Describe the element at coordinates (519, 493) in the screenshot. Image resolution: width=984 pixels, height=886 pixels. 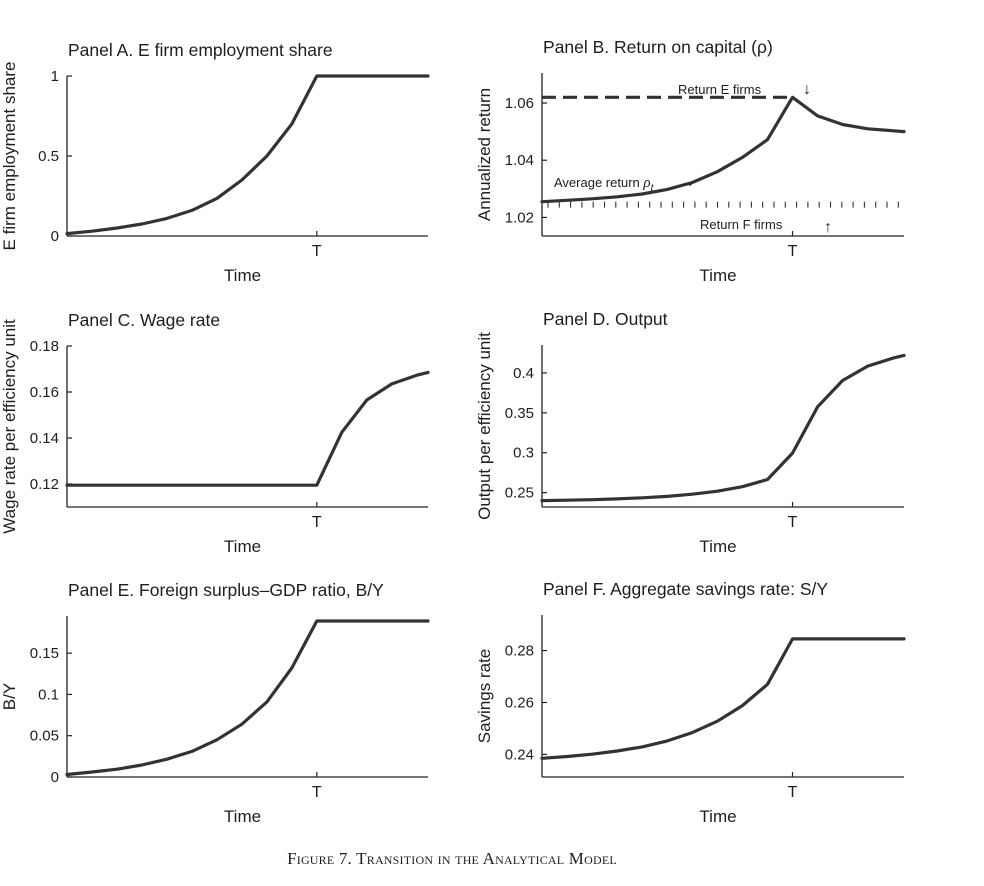
I see `y-tick-label: 0.25` at that location.